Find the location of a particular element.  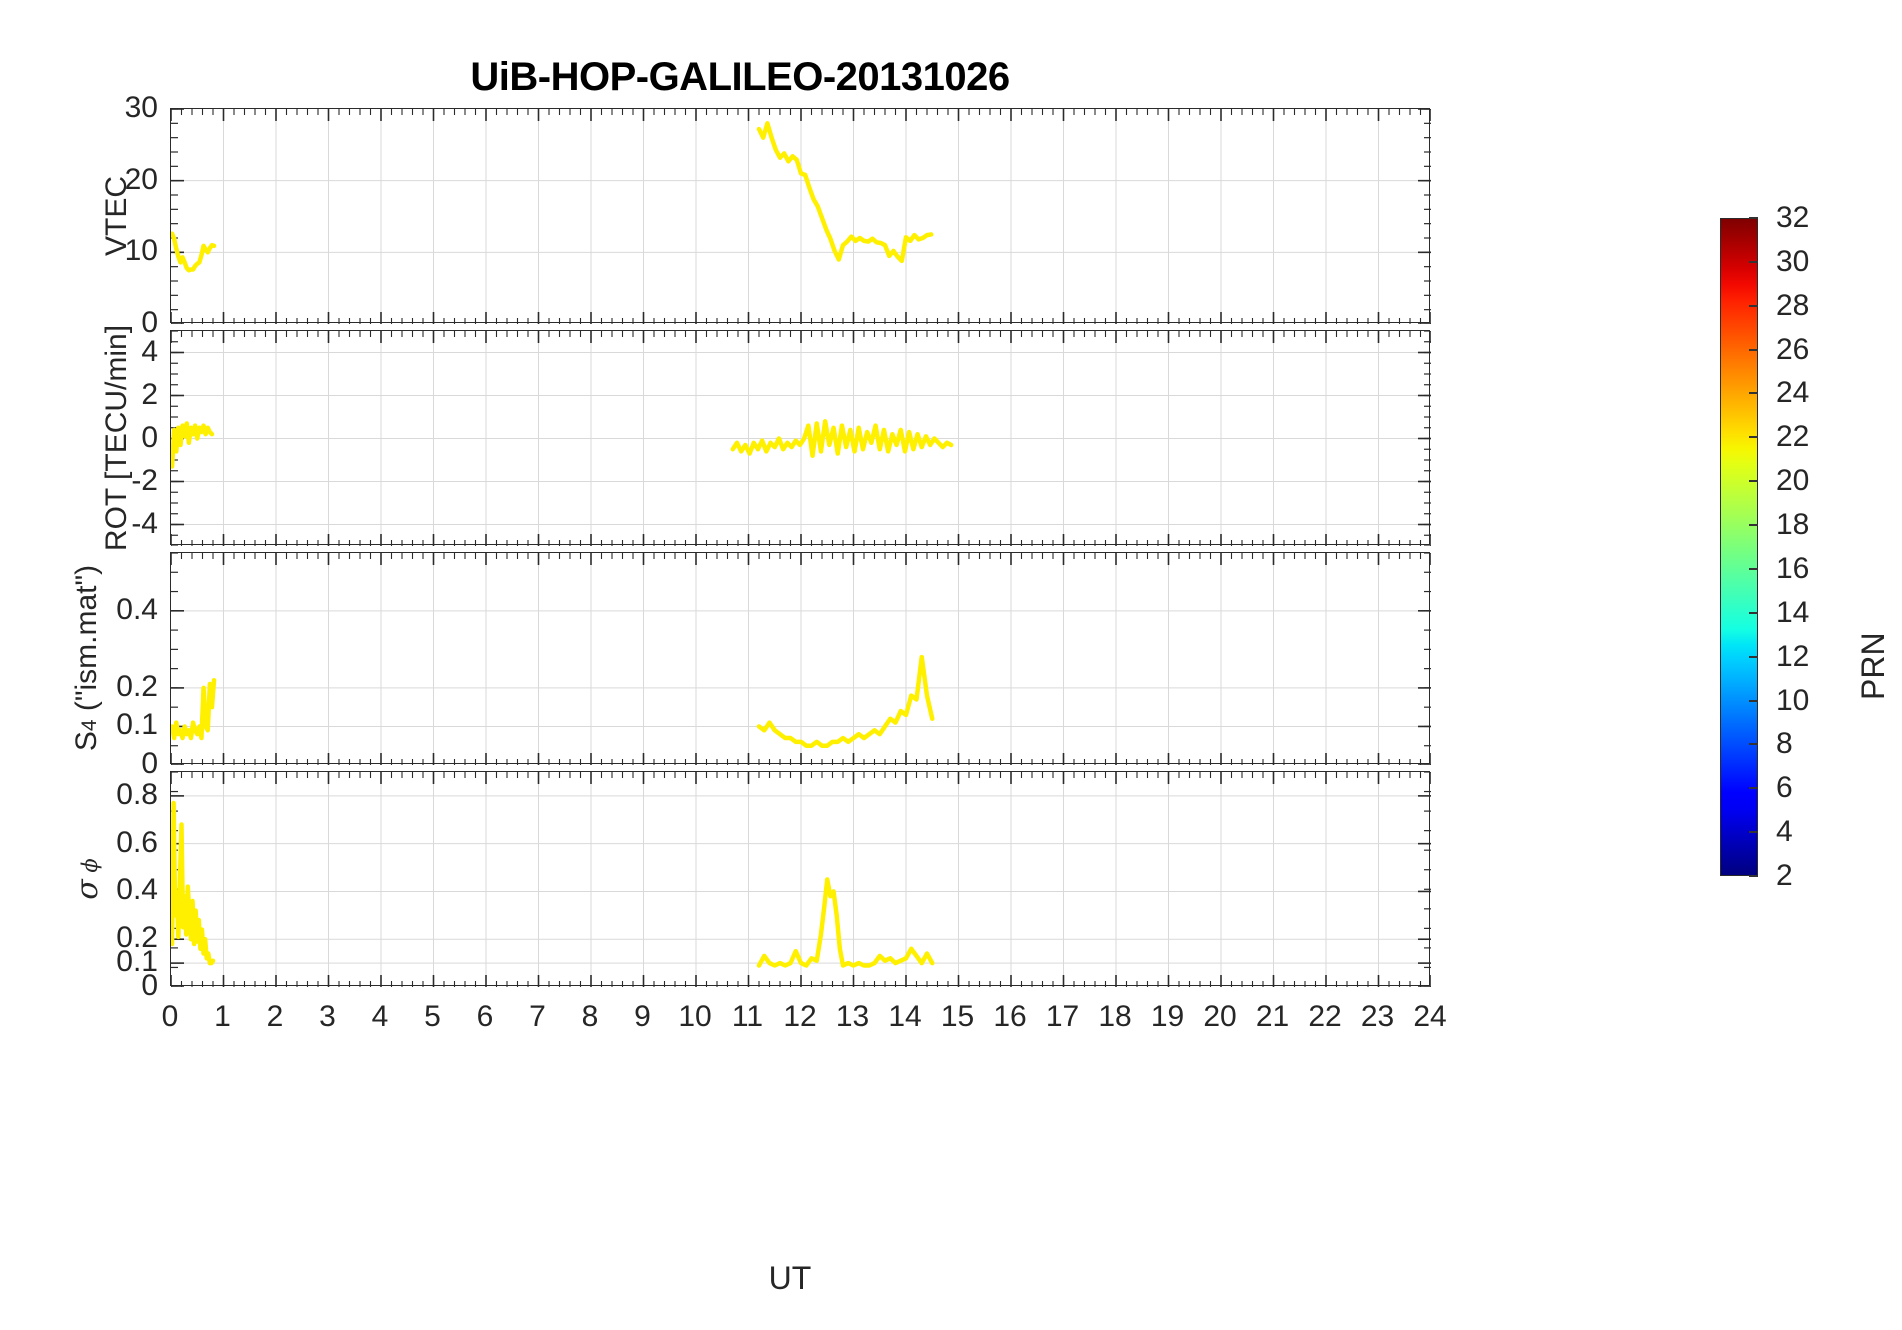

x-tick-15: 15 is located at coordinates (957, 1016).